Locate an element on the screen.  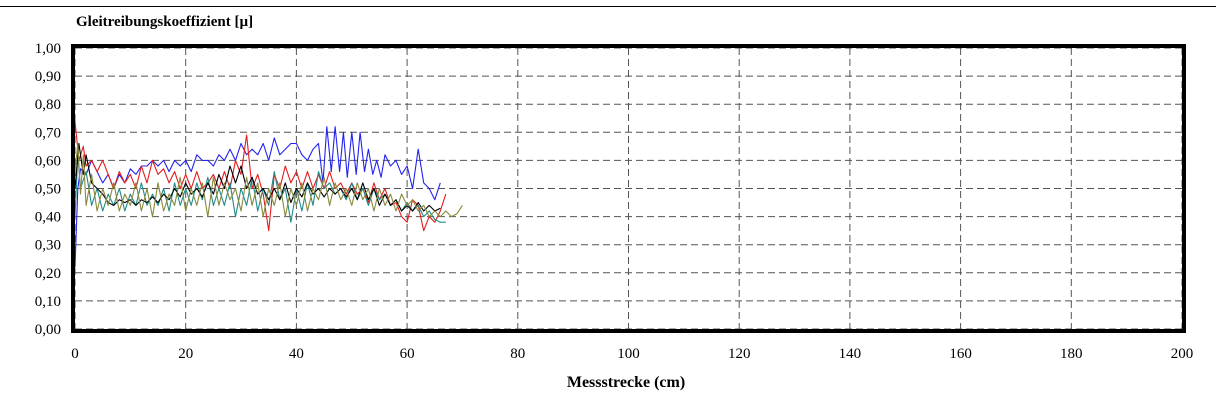
series-layer is located at coordinates (268, 194).